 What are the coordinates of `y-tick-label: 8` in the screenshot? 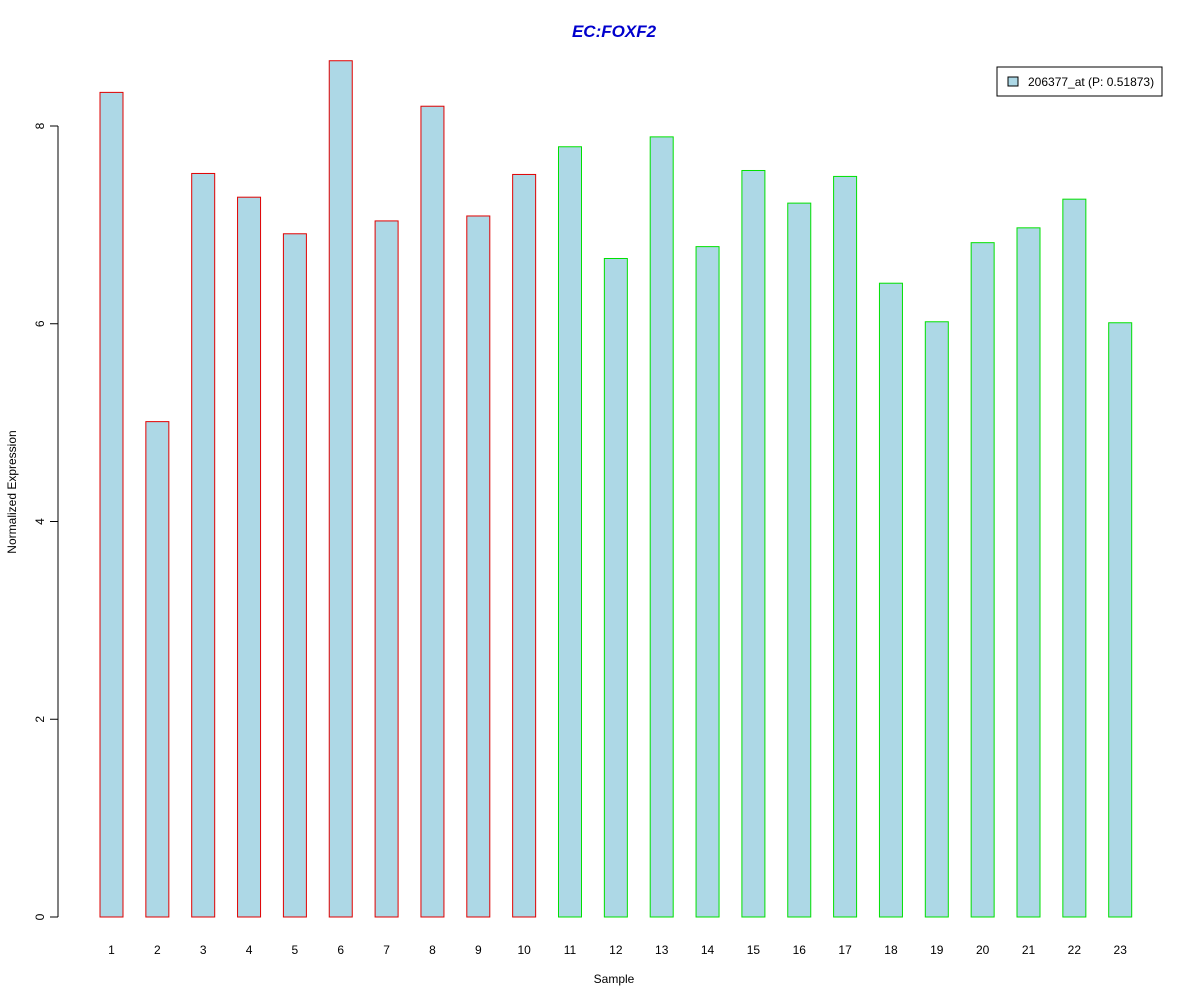 It's located at (40, 125).